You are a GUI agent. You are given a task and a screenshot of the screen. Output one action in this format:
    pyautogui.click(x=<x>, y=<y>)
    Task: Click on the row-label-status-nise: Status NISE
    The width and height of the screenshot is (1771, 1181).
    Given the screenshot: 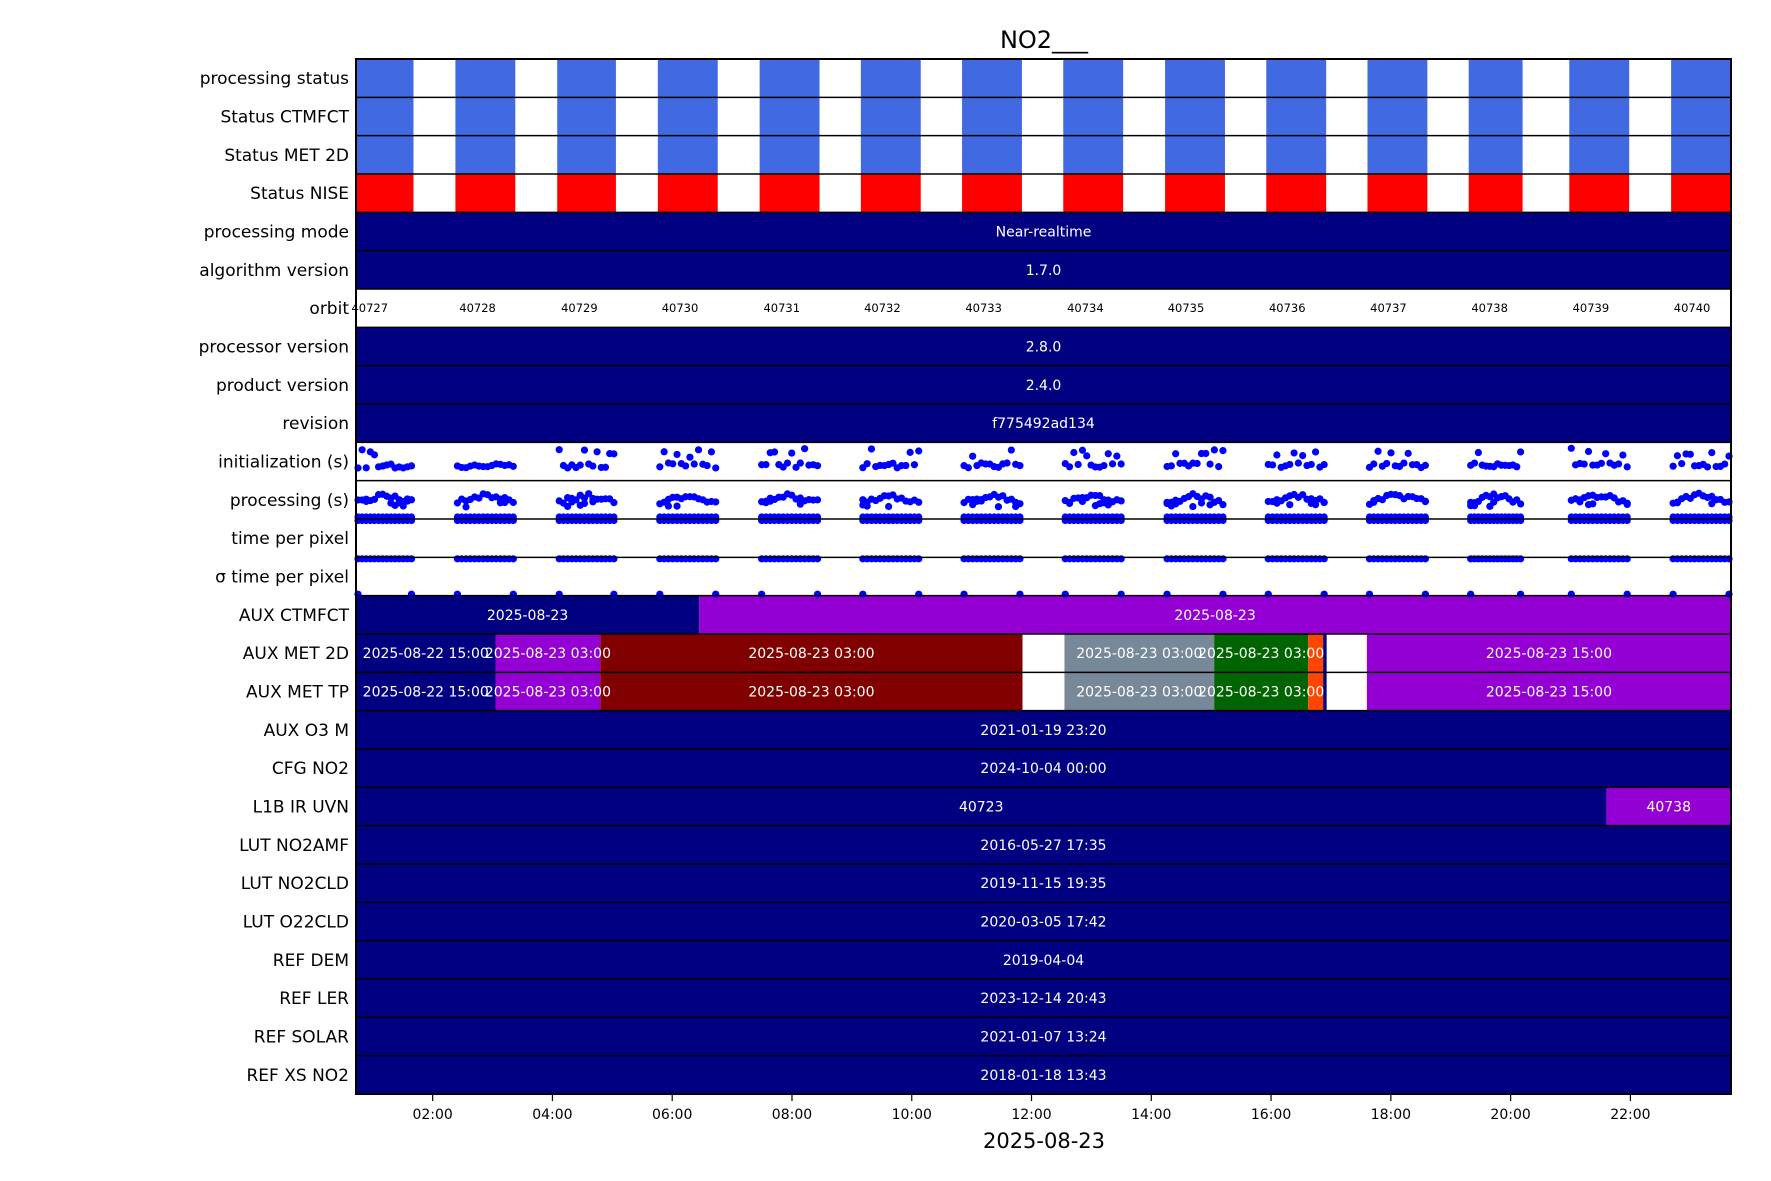 What is the action you would take?
    pyautogui.click(x=299, y=194)
    